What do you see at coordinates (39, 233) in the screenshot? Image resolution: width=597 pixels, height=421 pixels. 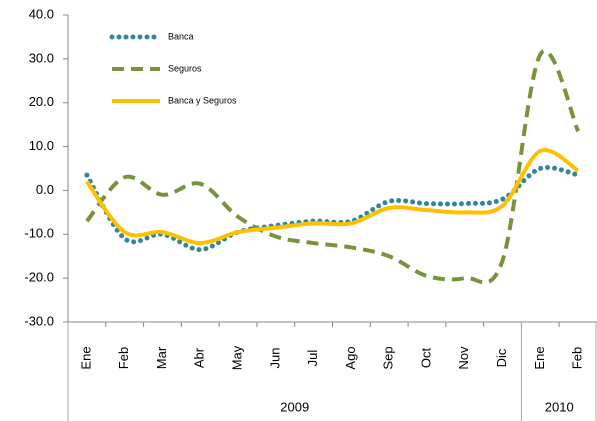 I see `y-tick-label: -10.0` at bounding box center [39, 233].